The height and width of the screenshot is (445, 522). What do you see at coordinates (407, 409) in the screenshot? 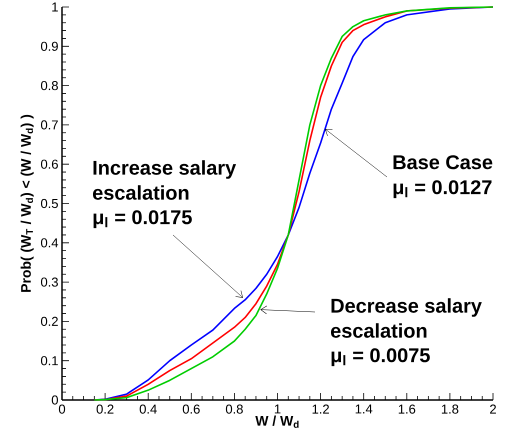
I see `x-tick-label: 1.6` at bounding box center [407, 409].